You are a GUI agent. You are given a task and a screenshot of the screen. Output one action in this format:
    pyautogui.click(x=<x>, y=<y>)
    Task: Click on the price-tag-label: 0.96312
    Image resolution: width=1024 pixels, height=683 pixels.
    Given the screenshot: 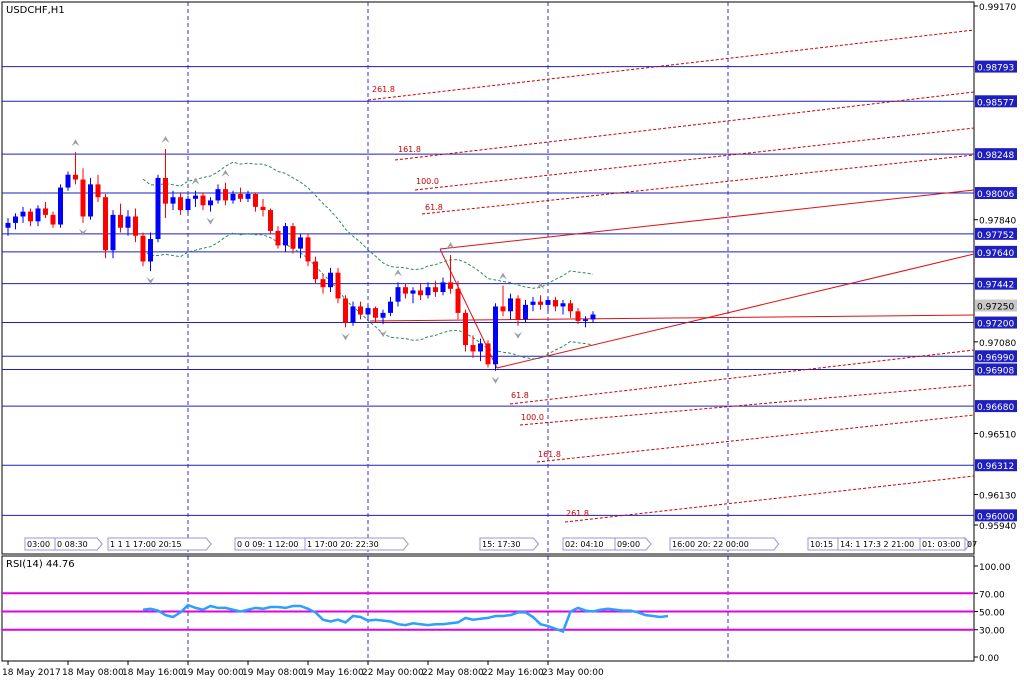 What is the action you would take?
    pyautogui.click(x=995, y=467)
    